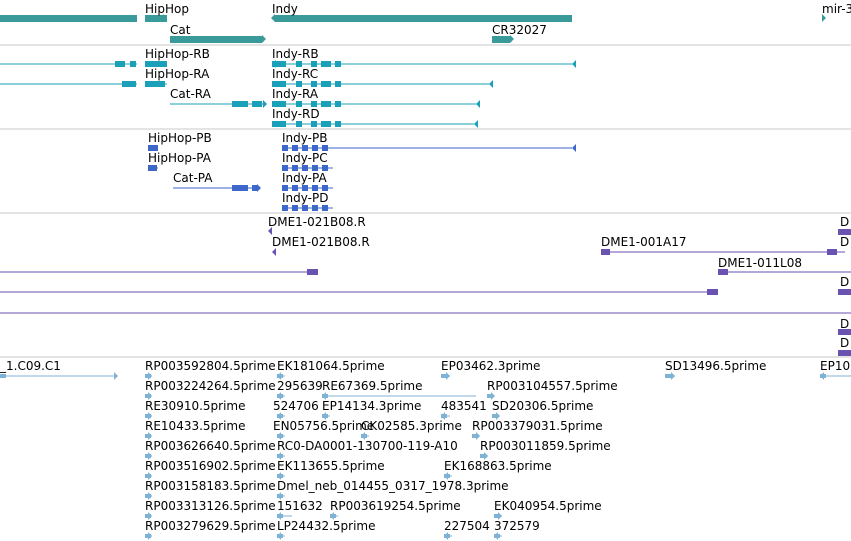 The height and width of the screenshot is (541, 851). Describe the element at coordinates (210, 486) in the screenshot. I see `est-label: RP003158183.5prime` at that location.